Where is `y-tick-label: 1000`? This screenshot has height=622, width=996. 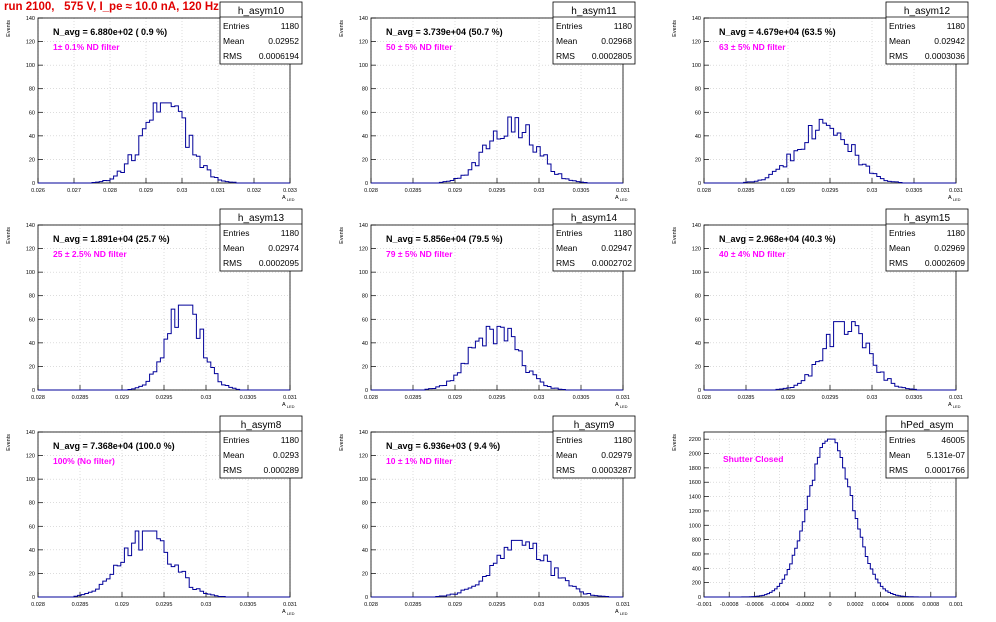 y-tick-label: 1000 is located at coordinates (695, 526).